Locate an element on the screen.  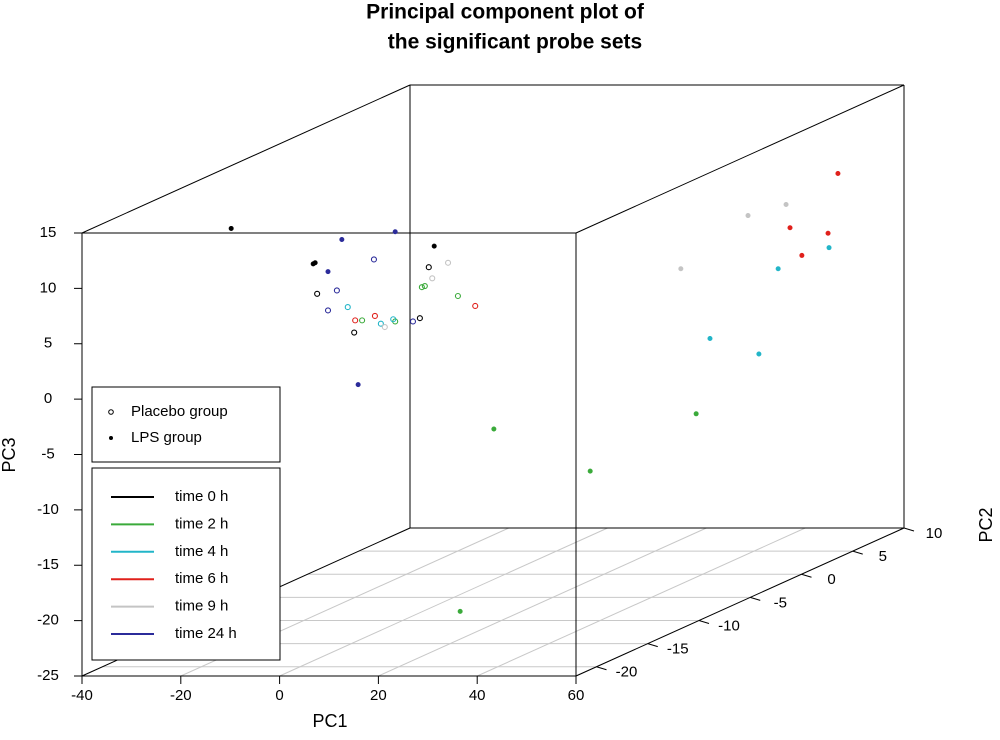
z-tick-label: -25 is located at coordinates (48, 675).